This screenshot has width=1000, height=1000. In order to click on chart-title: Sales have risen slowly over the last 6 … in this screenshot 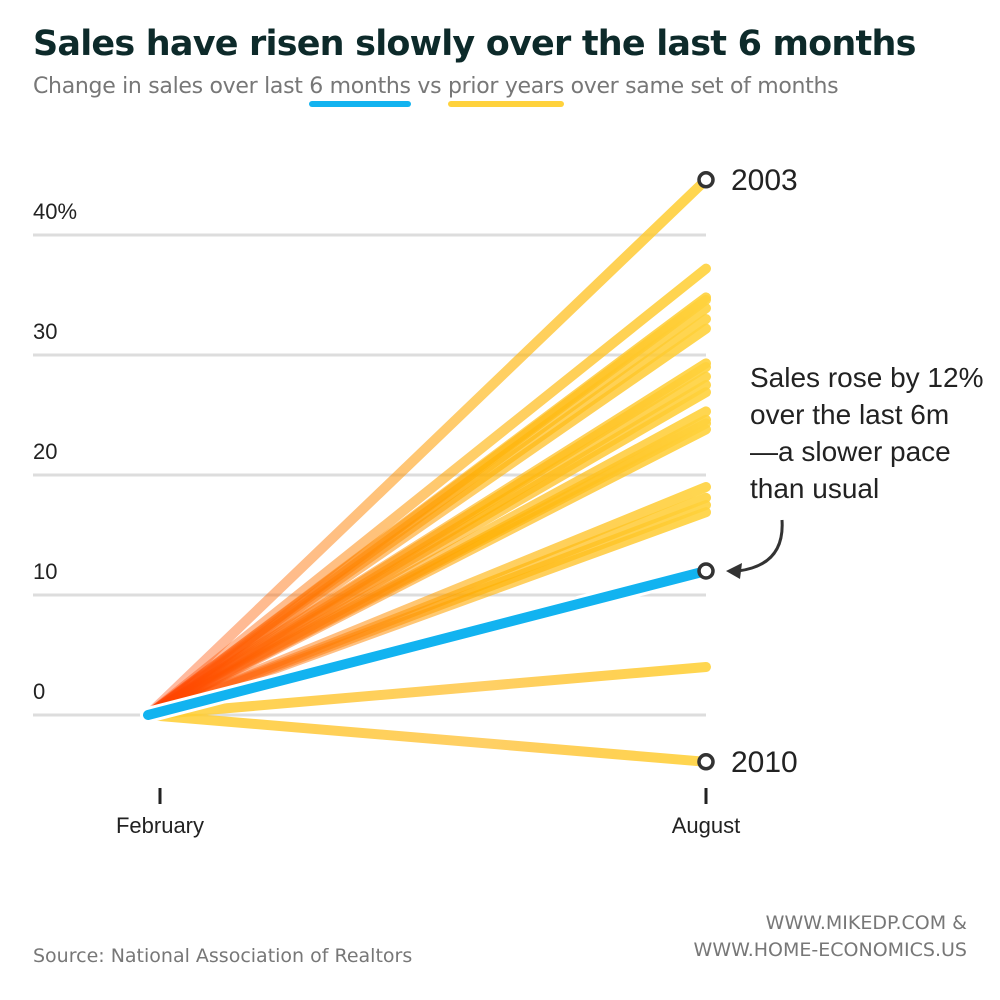, I will do `click(474, 44)`.